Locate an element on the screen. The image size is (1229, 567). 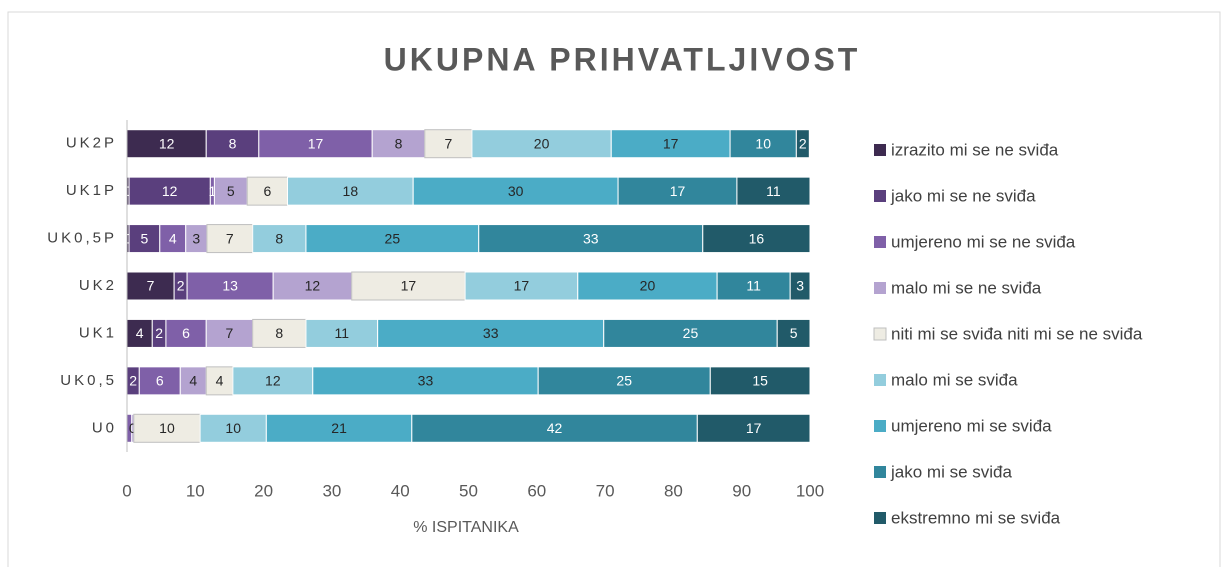
legend-label: jako mi se ne sviđa is located at coordinates (963, 195).